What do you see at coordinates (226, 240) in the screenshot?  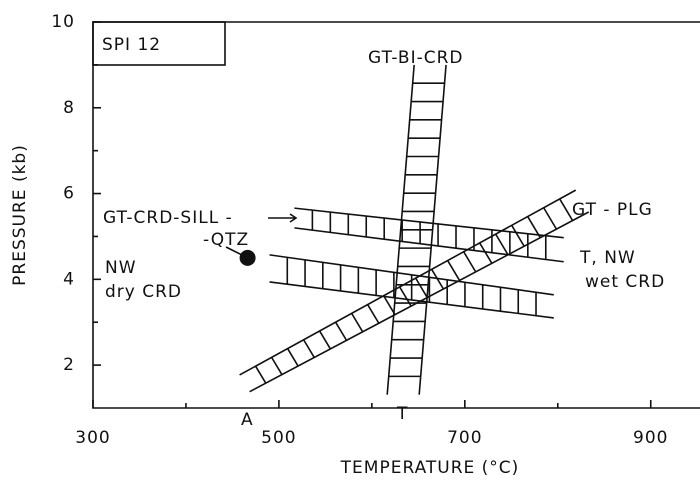 I see `annotation: -QTZ` at bounding box center [226, 240].